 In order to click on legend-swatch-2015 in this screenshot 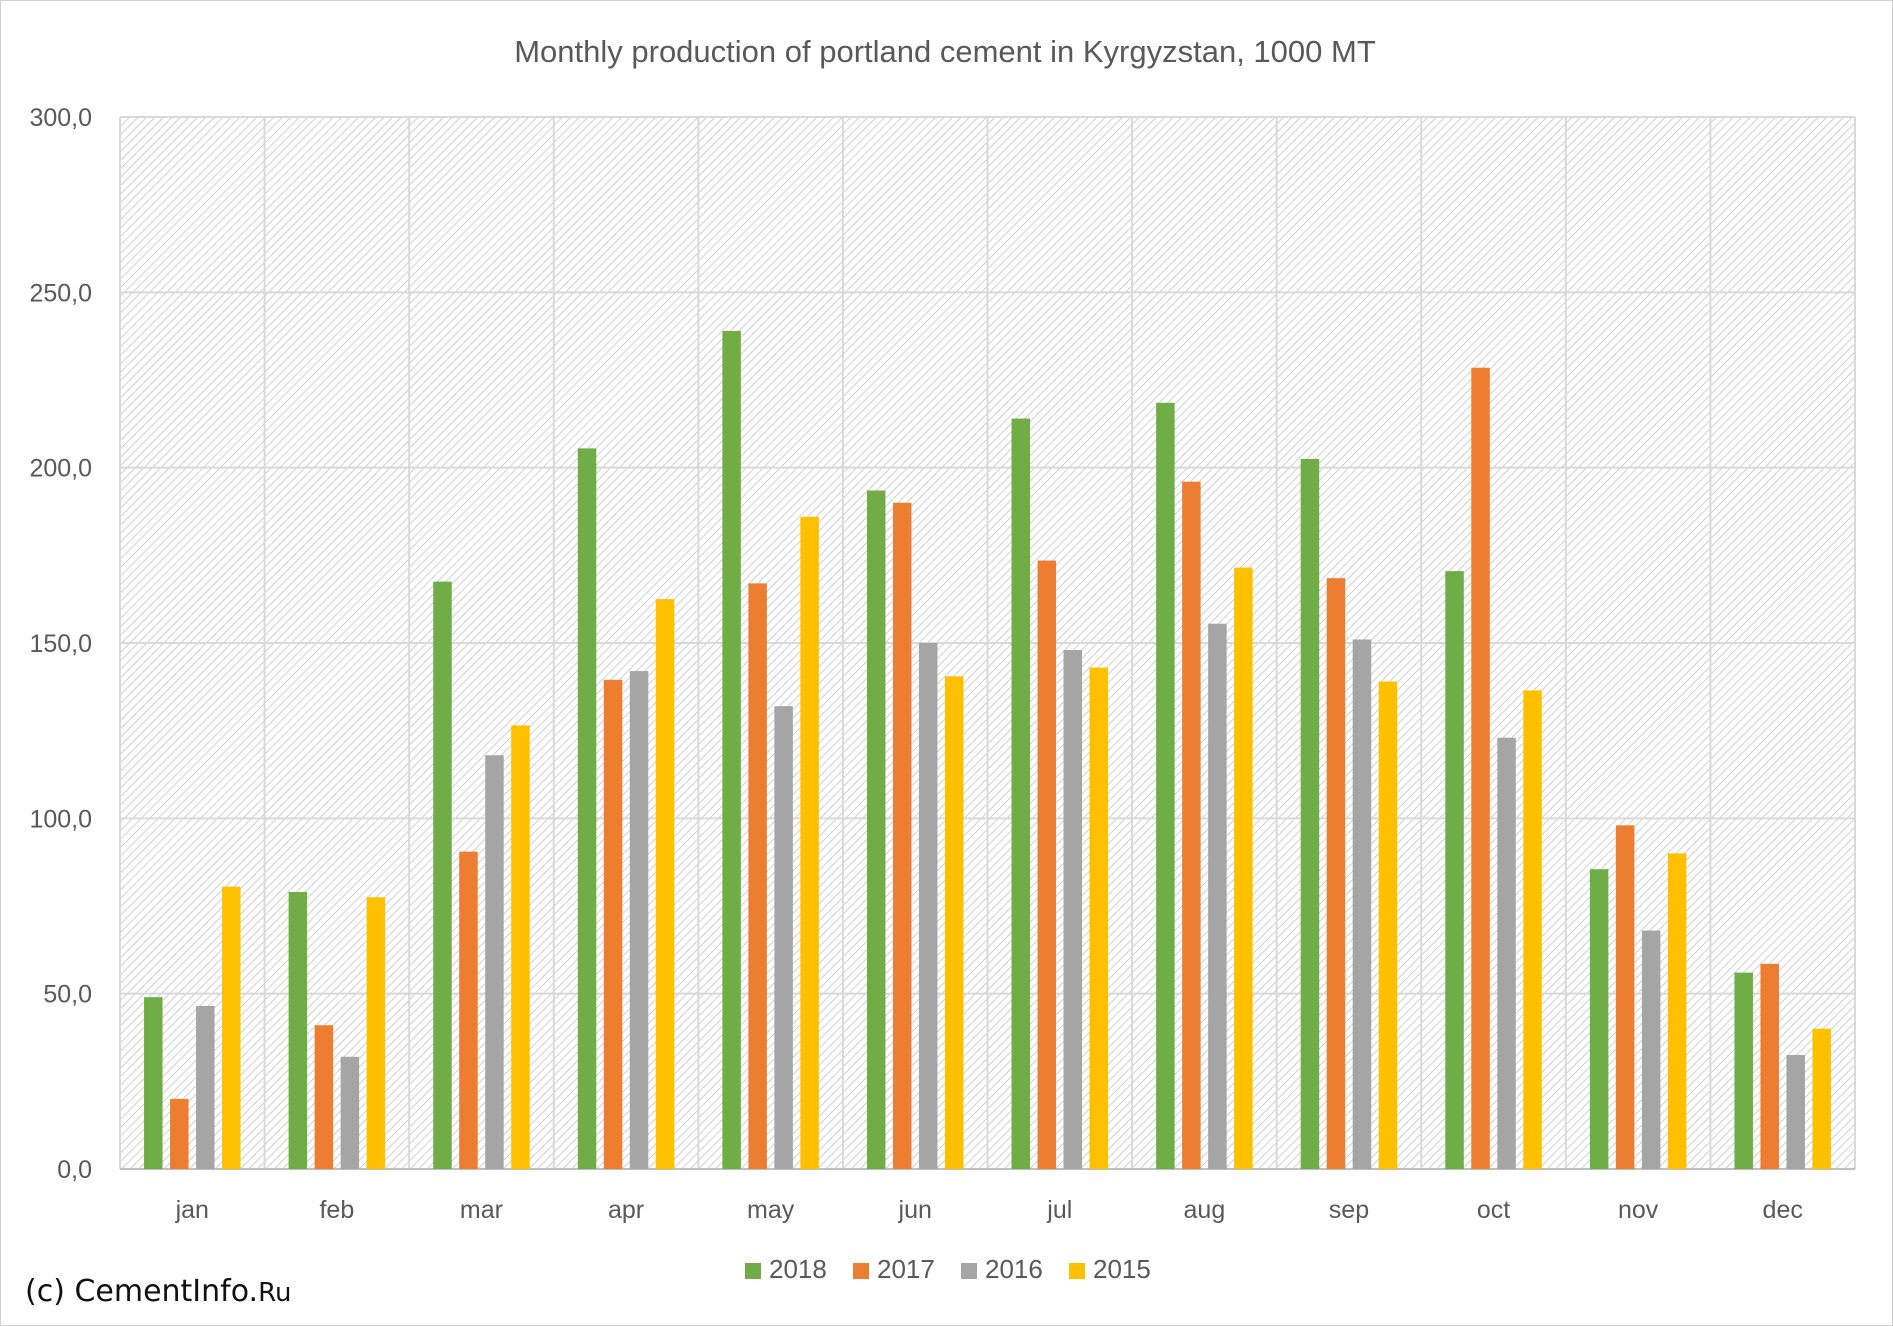, I will do `click(1077, 1271)`.